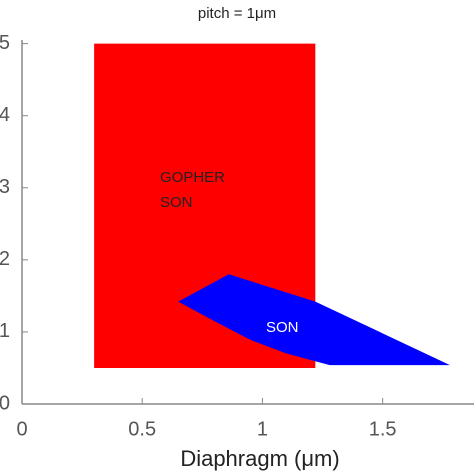  I want to click on region-label-box: GOPHER SON, so click(193, 190).